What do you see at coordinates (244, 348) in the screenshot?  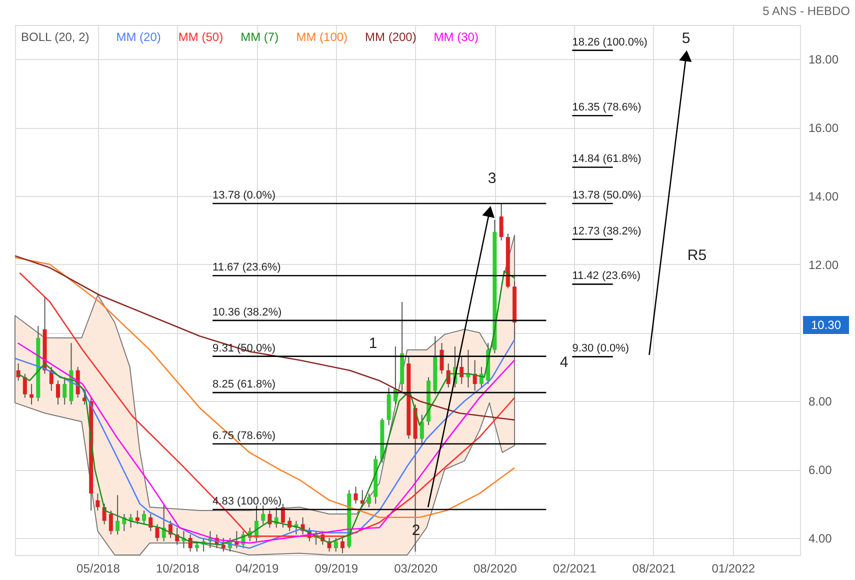 I see `annotation: 9.31 (50.0%)` at bounding box center [244, 348].